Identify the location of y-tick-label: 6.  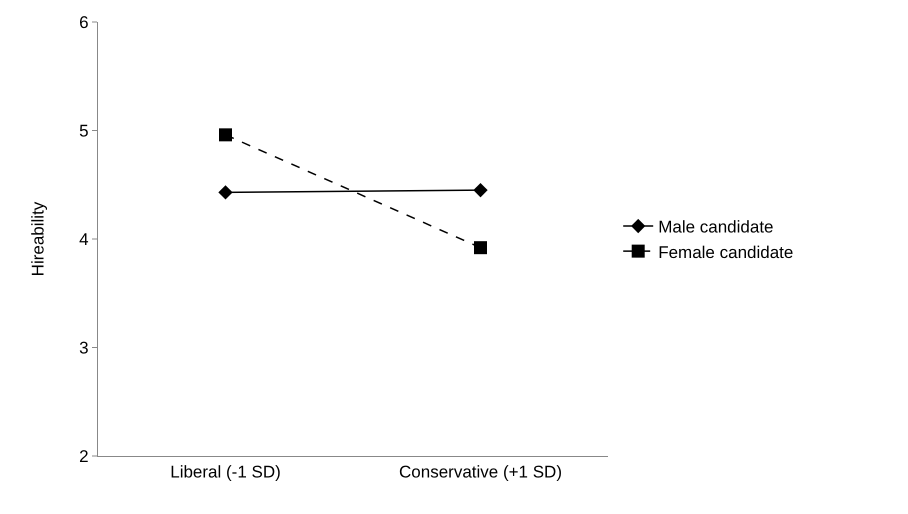
(84, 22).